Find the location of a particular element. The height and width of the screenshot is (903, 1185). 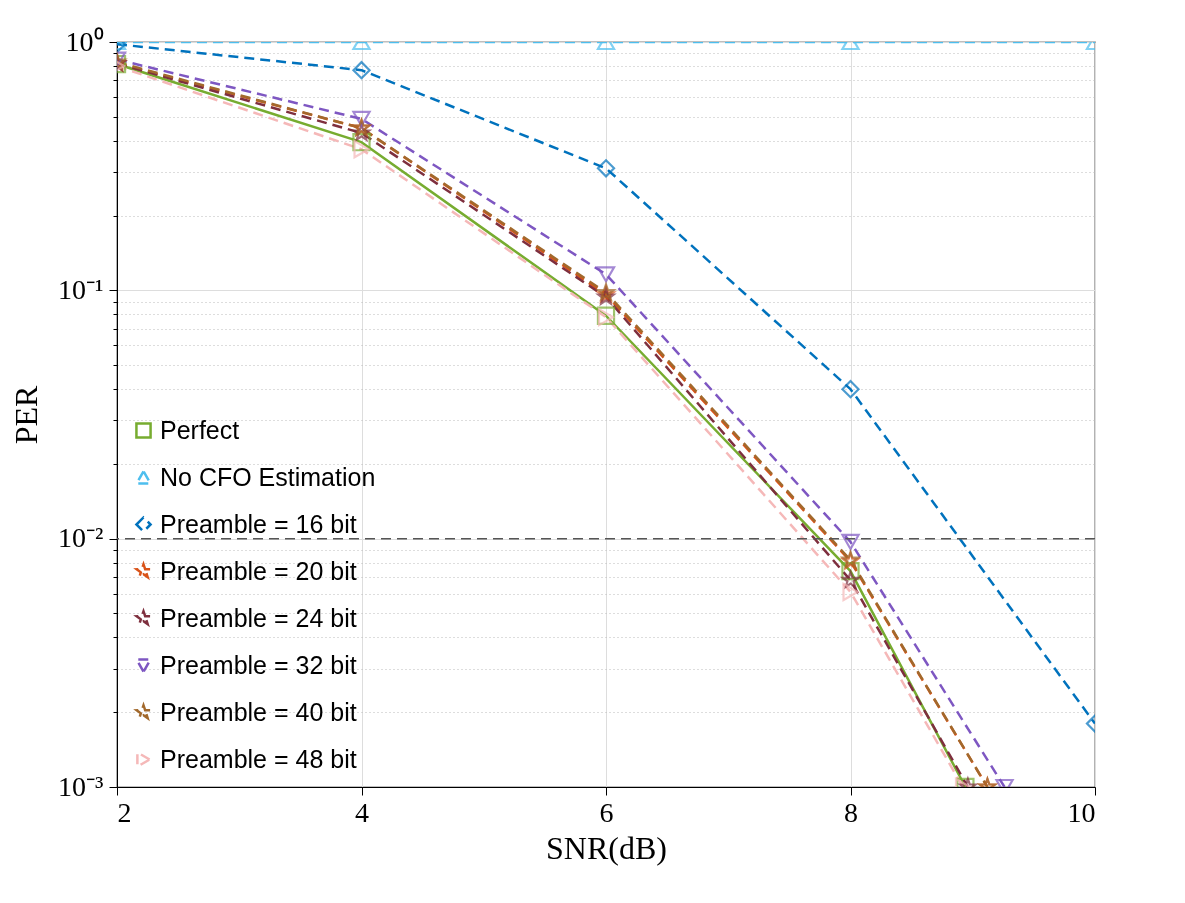

x-tick-label: 4 is located at coordinates (362, 812).